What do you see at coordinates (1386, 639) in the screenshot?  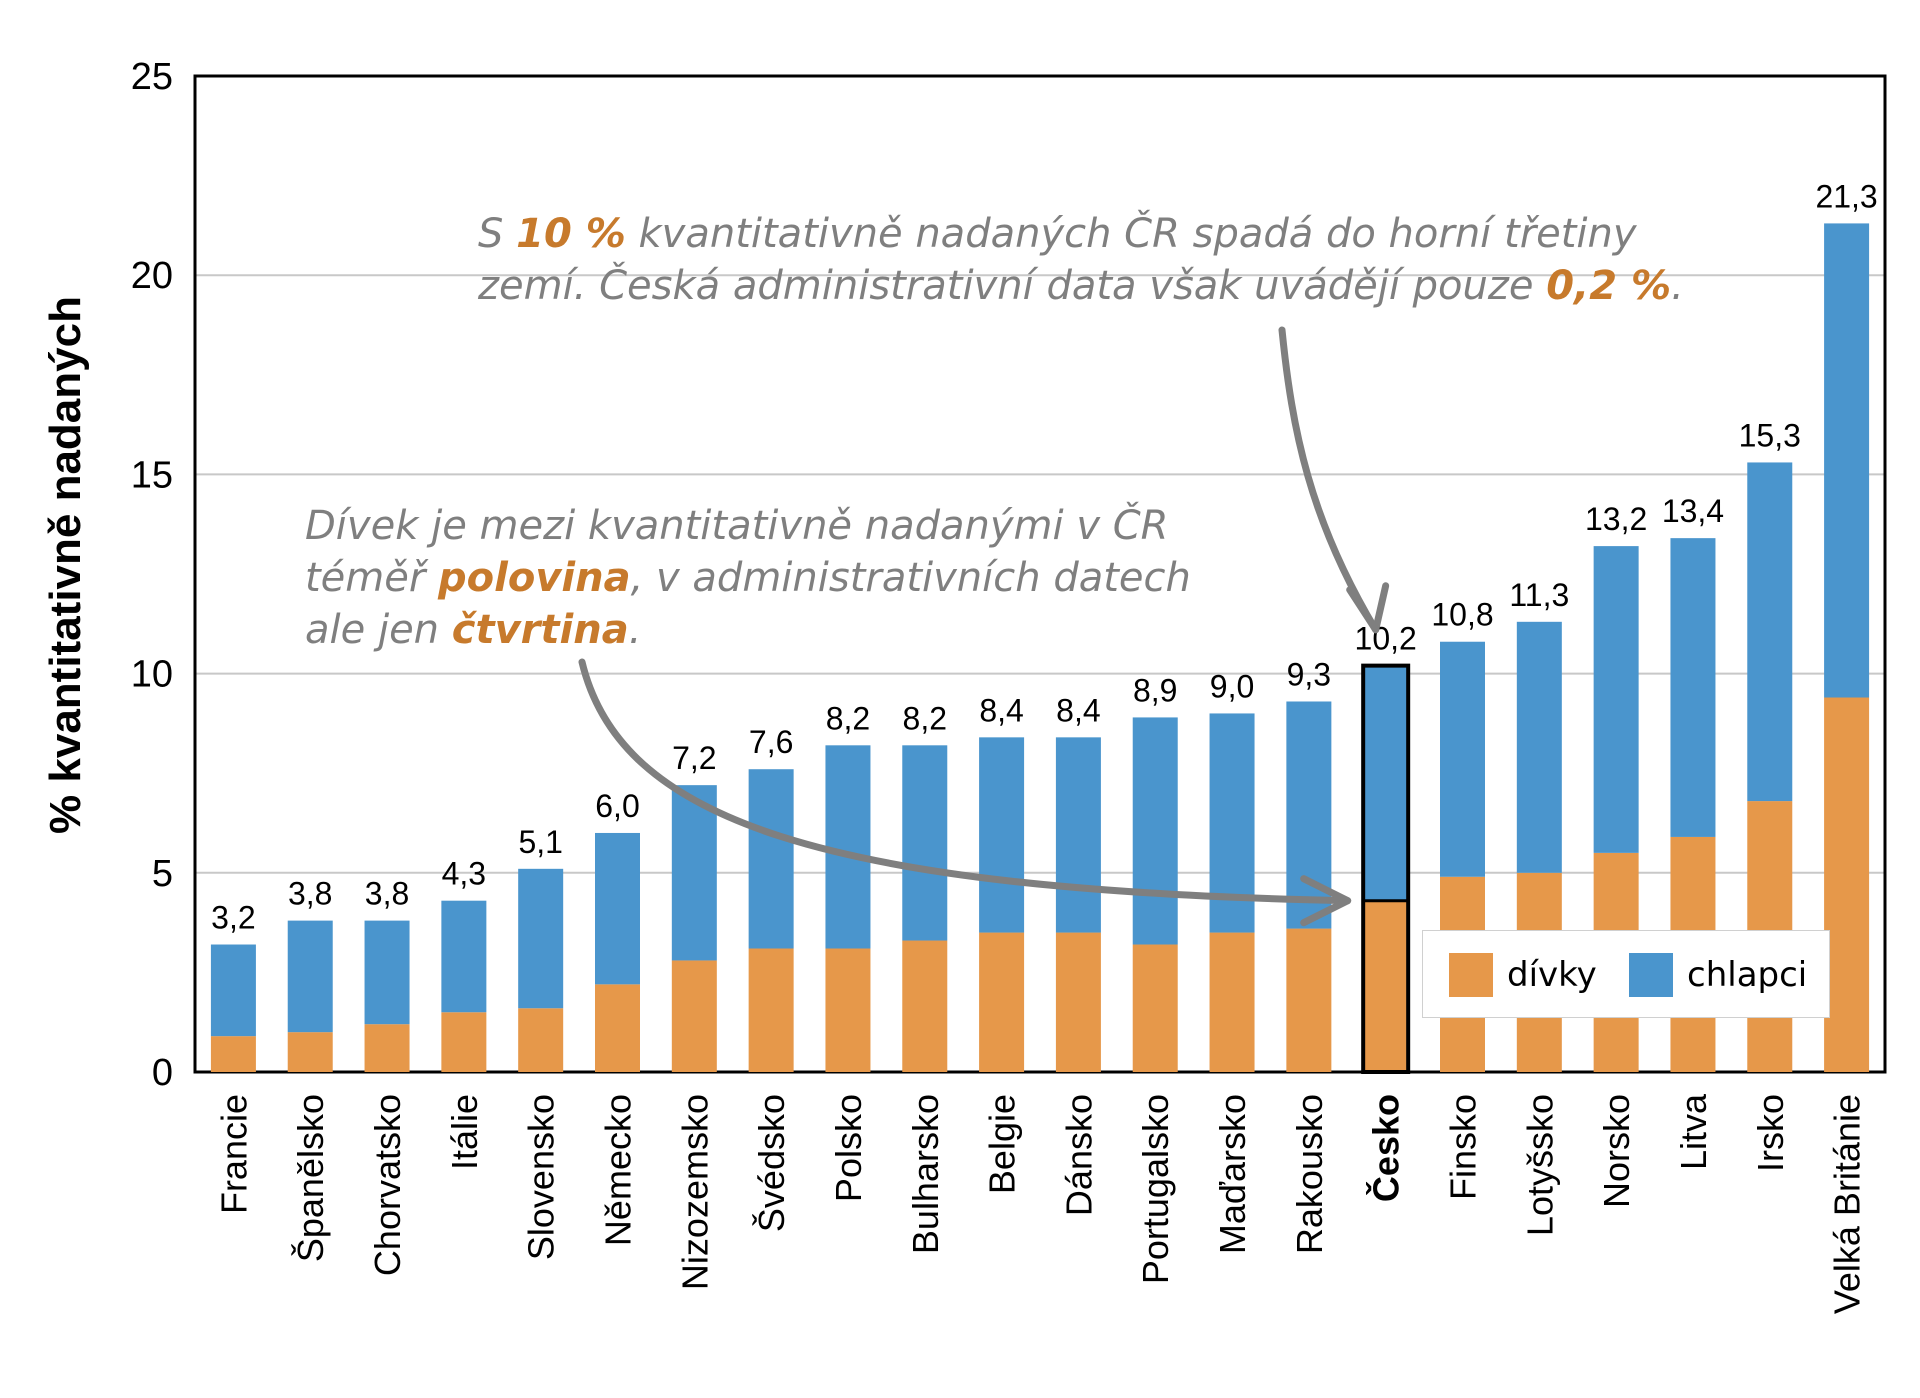 I see `total-label: 10,2` at bounding box center [1386, 639].